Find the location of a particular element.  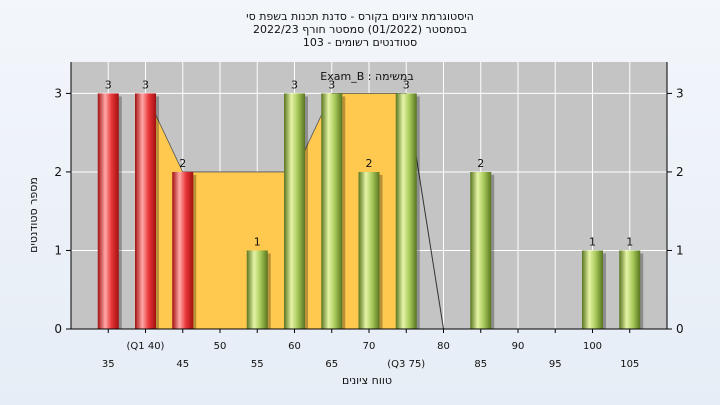

x-axis-title: טווח ציונים is located at coordinates (367, 380).